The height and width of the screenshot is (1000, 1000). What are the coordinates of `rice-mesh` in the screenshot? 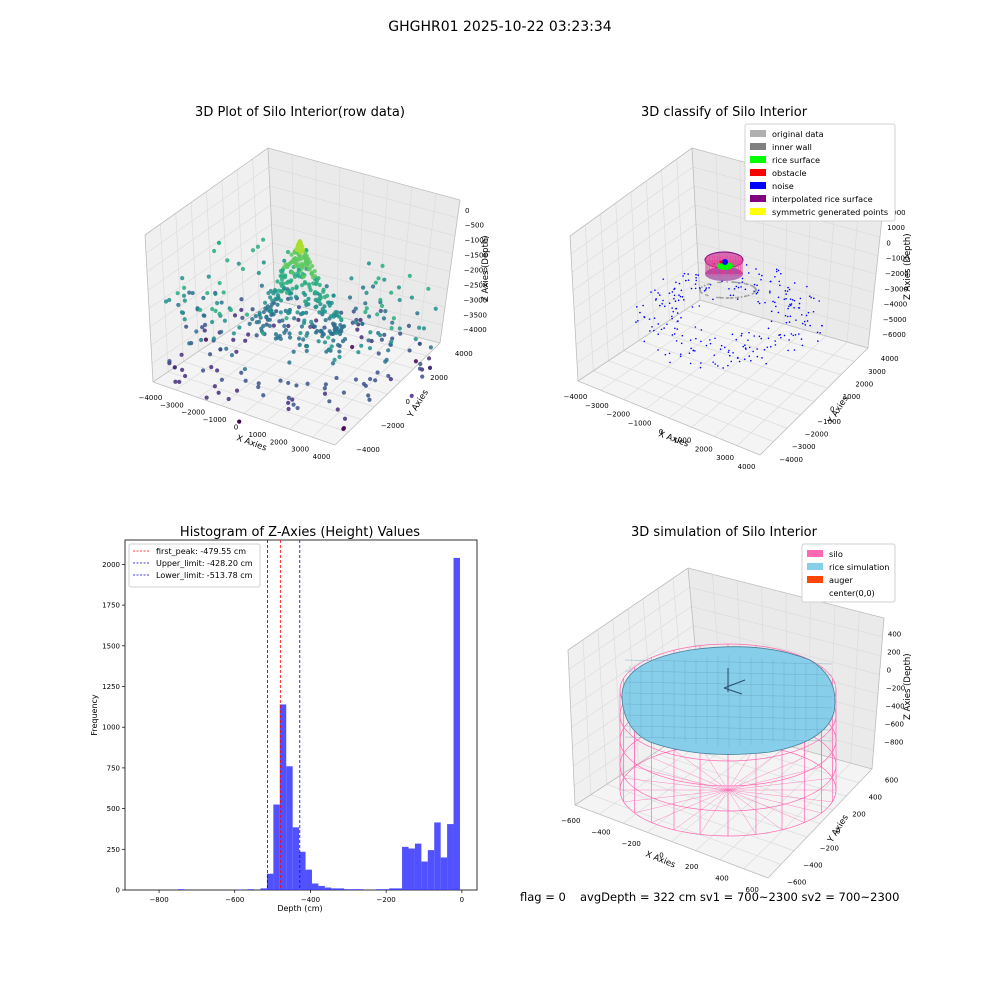 It's located at (728, 662).